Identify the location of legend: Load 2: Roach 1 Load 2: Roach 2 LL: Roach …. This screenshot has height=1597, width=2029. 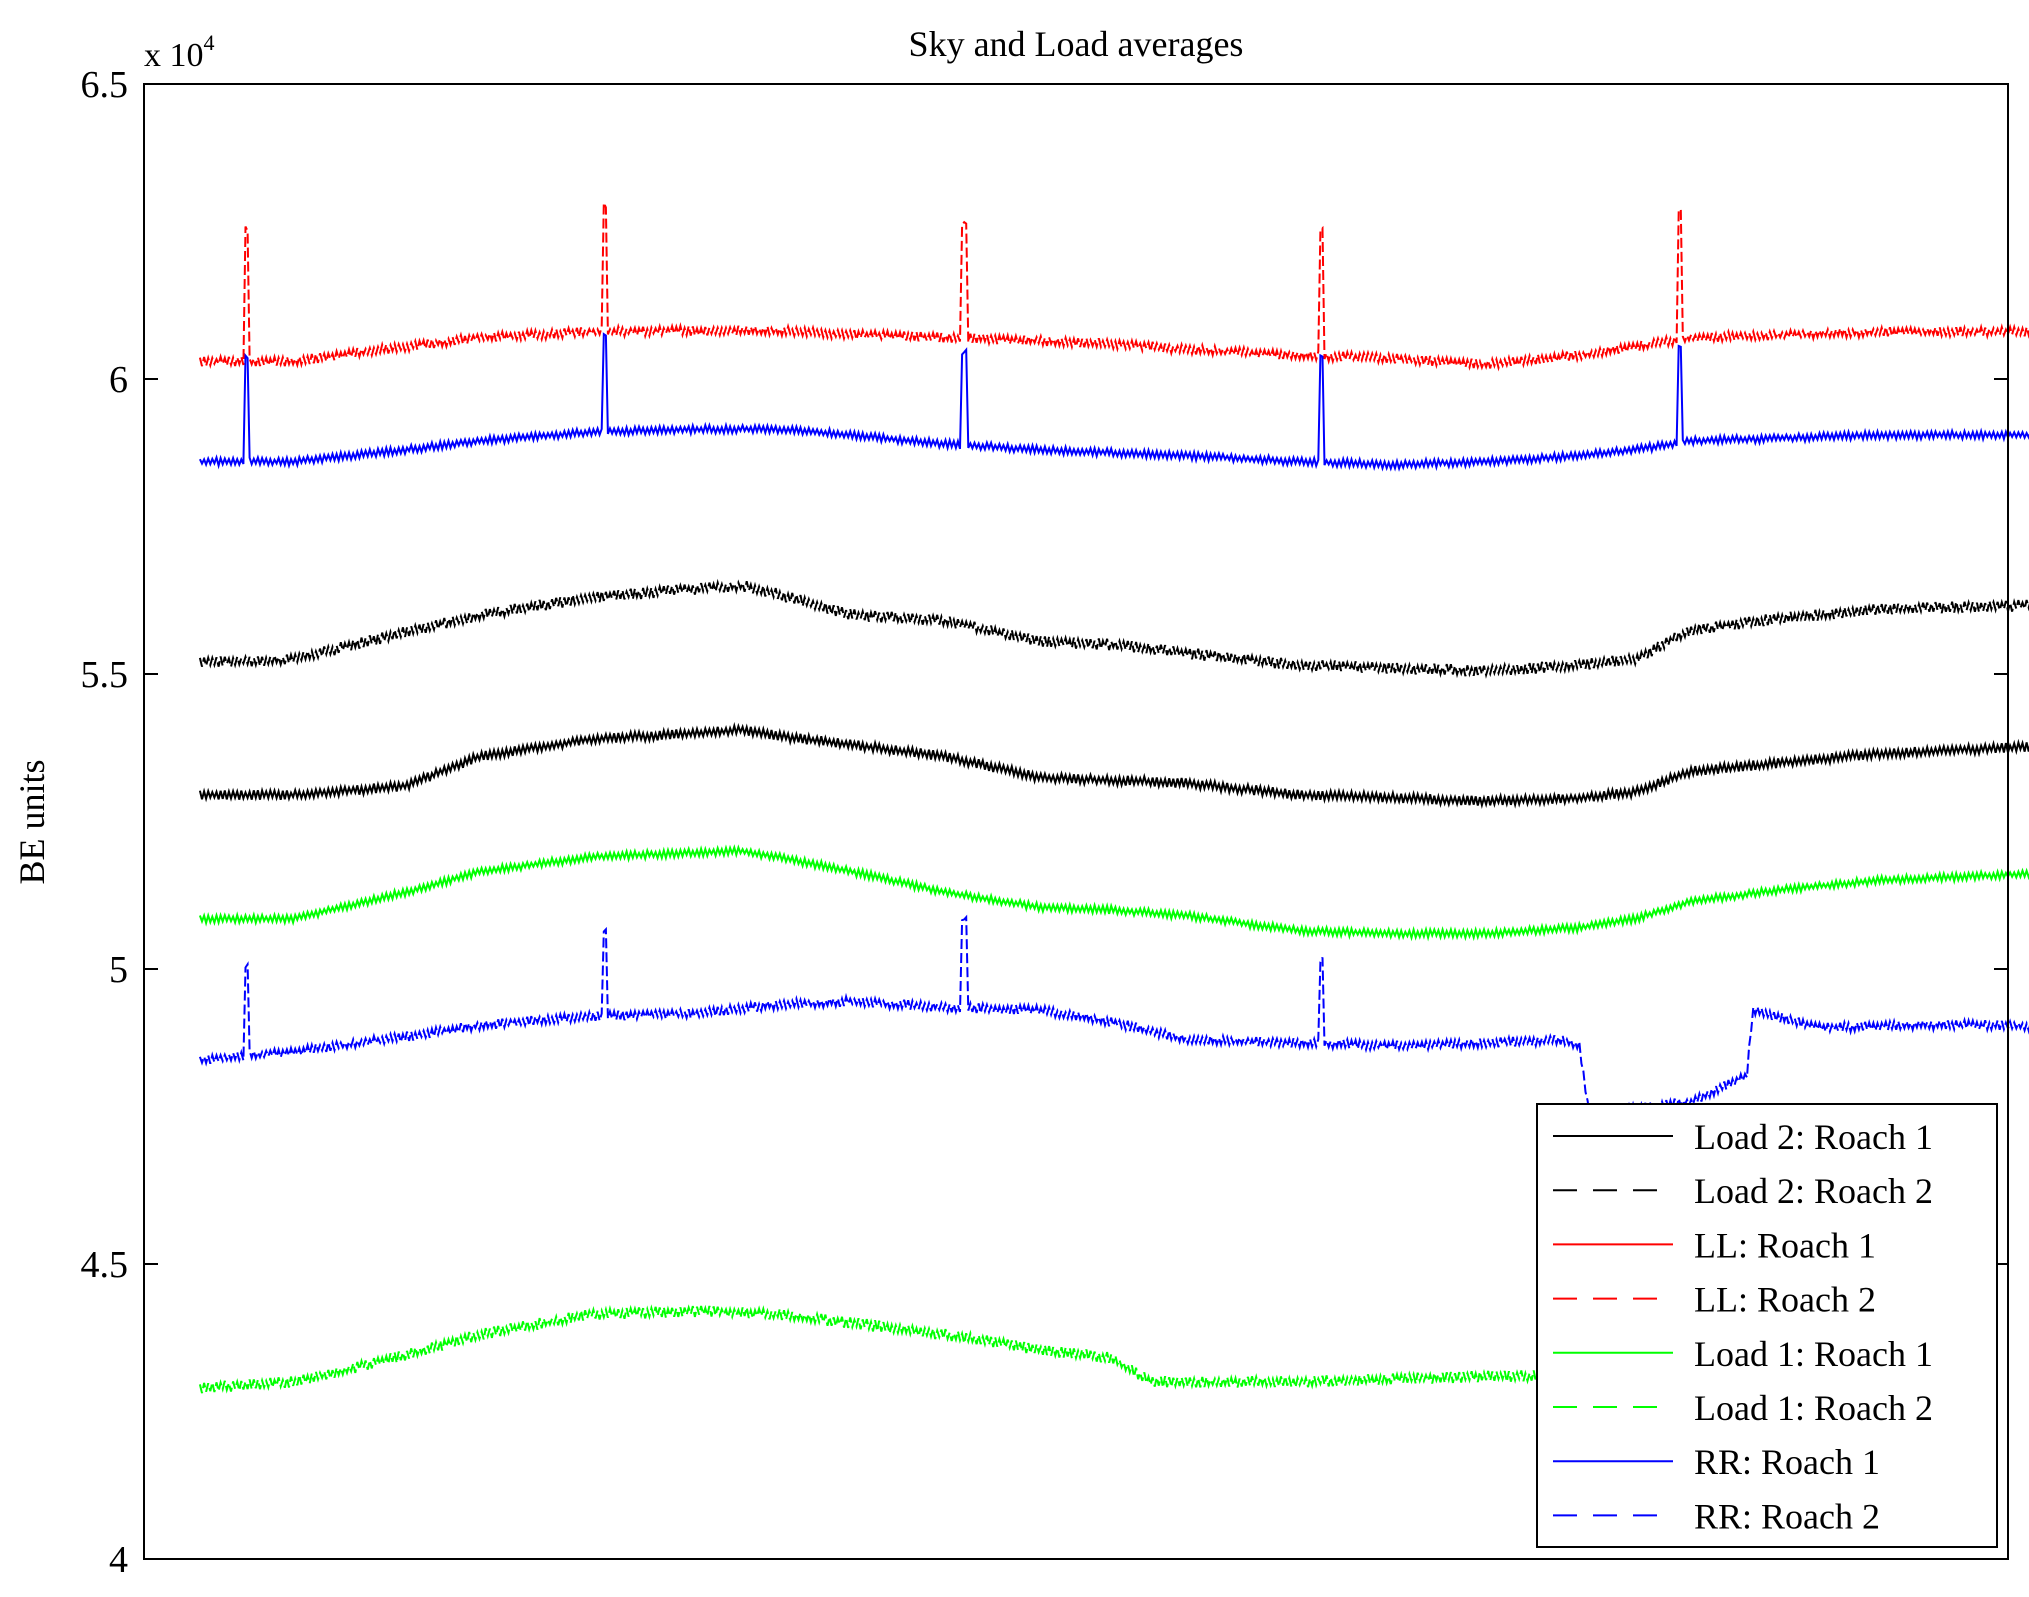
(1767, 1325).